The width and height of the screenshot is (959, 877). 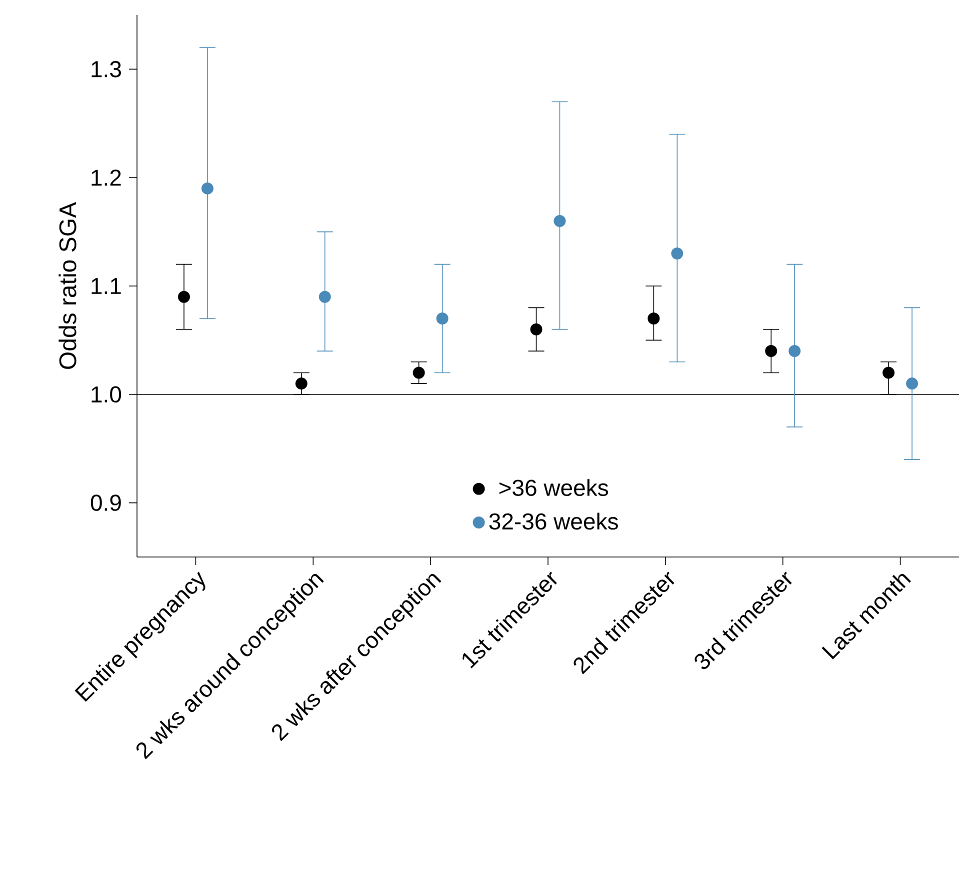 I want to click on y-tick-label: 0.9, so click(x=105, y=502).